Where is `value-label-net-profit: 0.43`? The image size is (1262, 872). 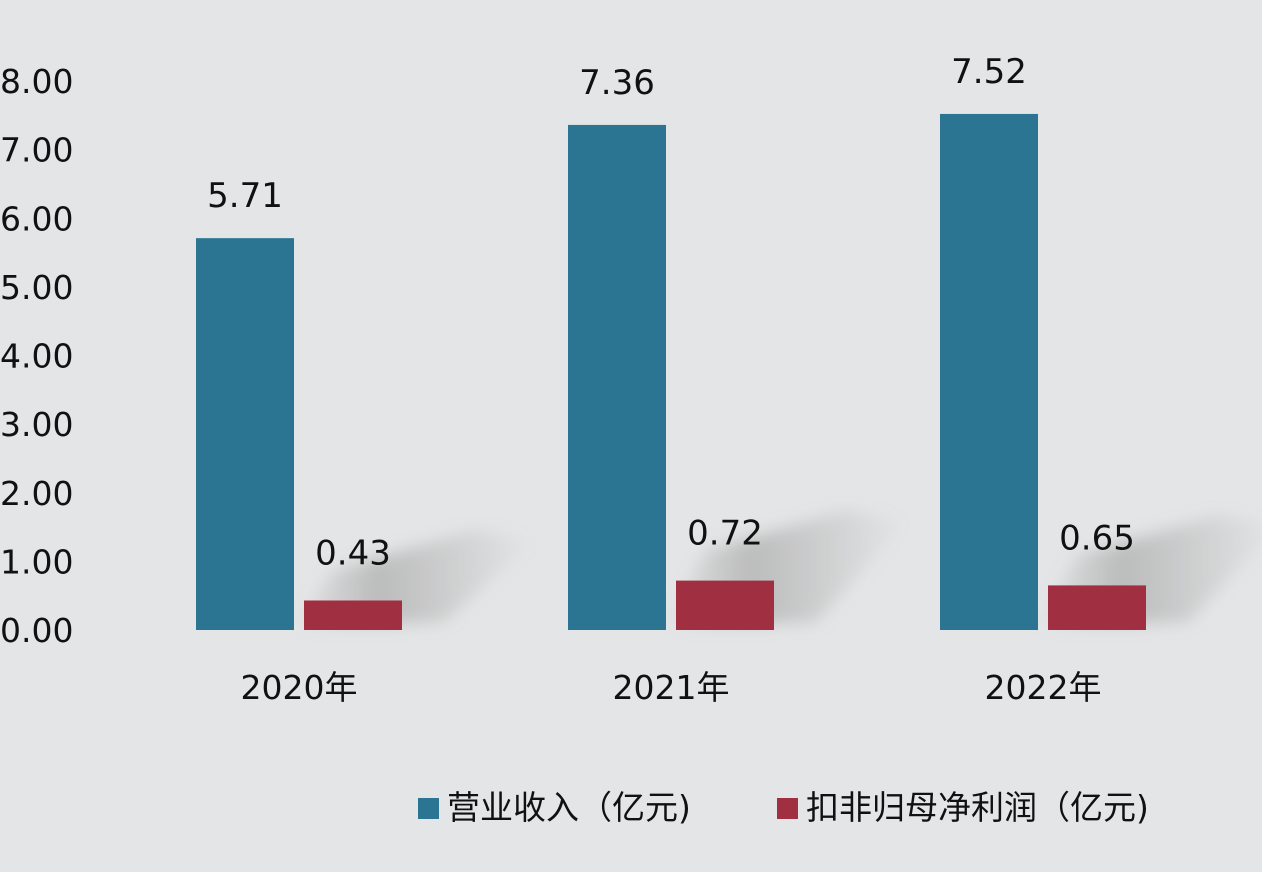
value-label-net-profit: 0.43 is located at coordinates (353, 553).